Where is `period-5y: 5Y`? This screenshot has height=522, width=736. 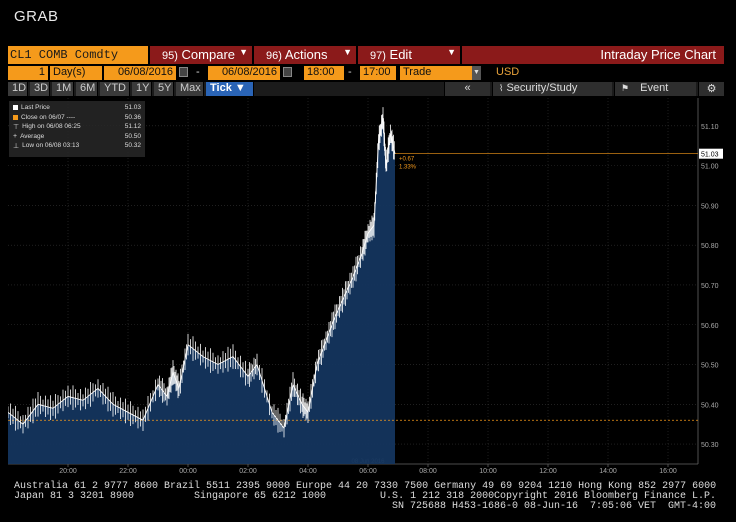
period-5y: 5Y is located at coordinates (164, 89).